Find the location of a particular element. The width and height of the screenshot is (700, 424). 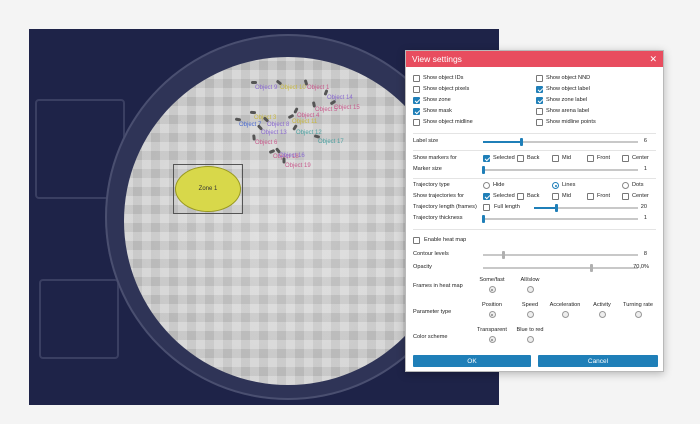

object-label: Object 8 is located at coordinates (278, 125).